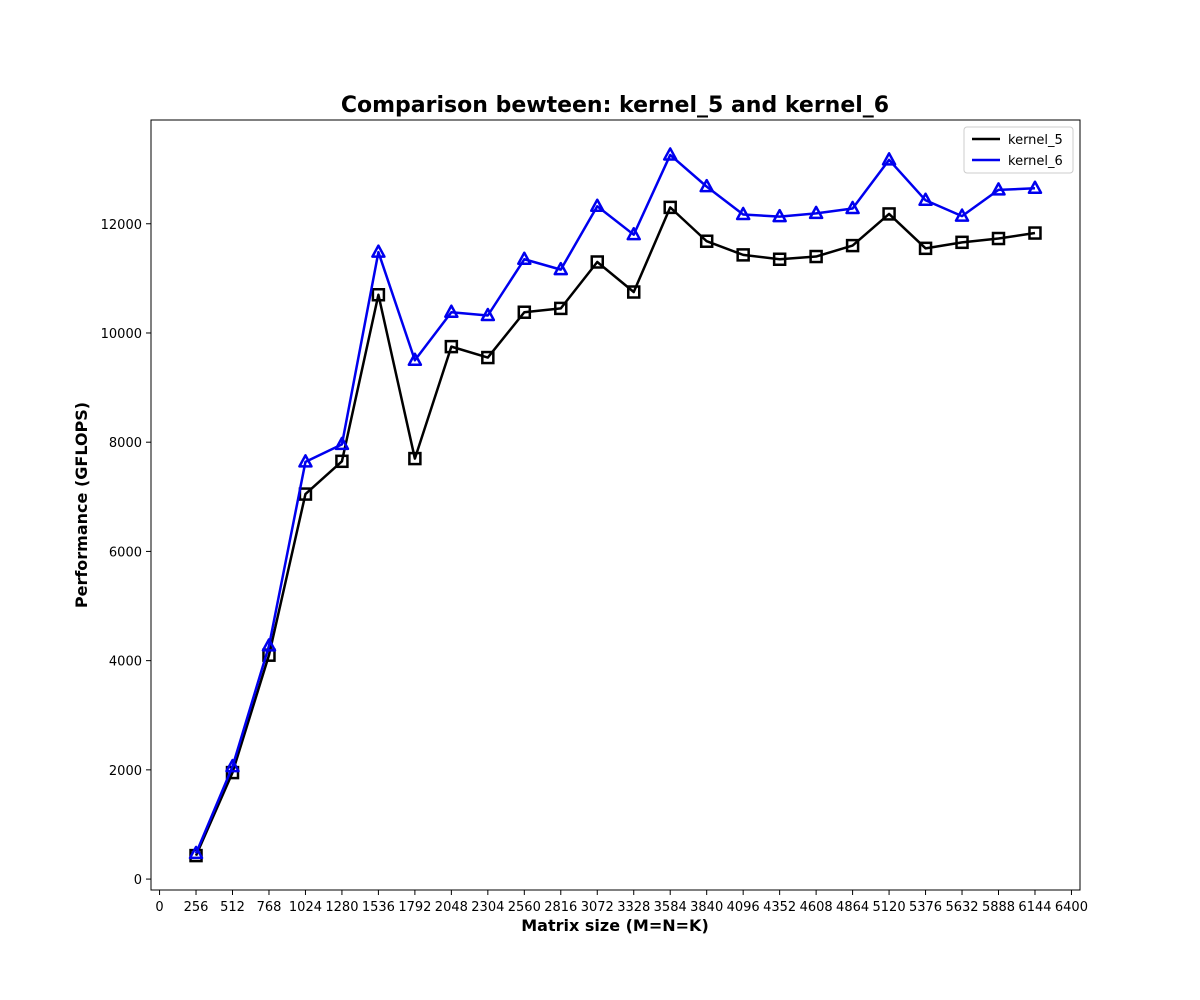  Describe the element at coordinates (378, 907) in the screenshot. I see `x-tick-label: 1536` at that location.